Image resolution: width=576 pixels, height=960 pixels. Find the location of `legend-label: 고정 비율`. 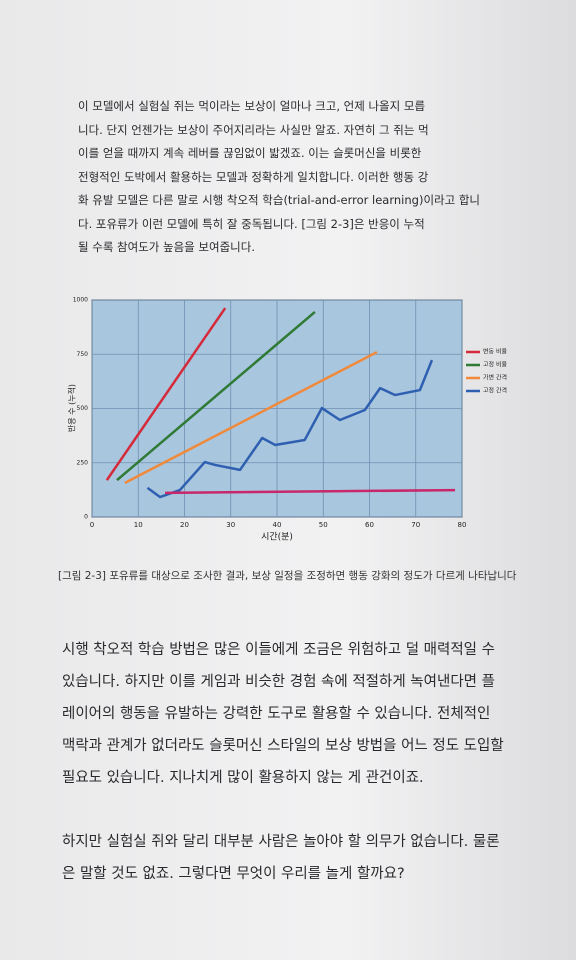

legend-label: 고정 비율 is located at coordinates (495, 365).